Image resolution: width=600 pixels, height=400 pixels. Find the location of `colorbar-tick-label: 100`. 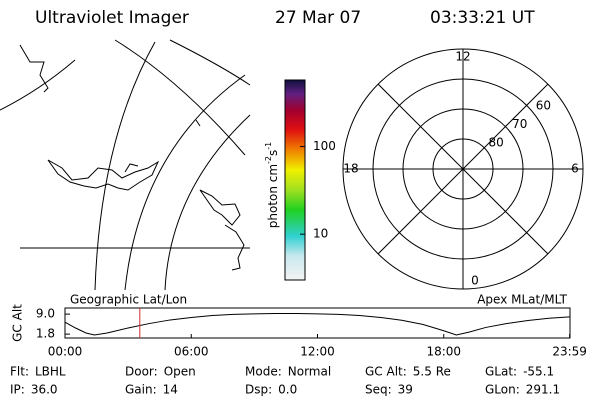

colorbar-tick-label: 100 is located at coordinates (324, 146).